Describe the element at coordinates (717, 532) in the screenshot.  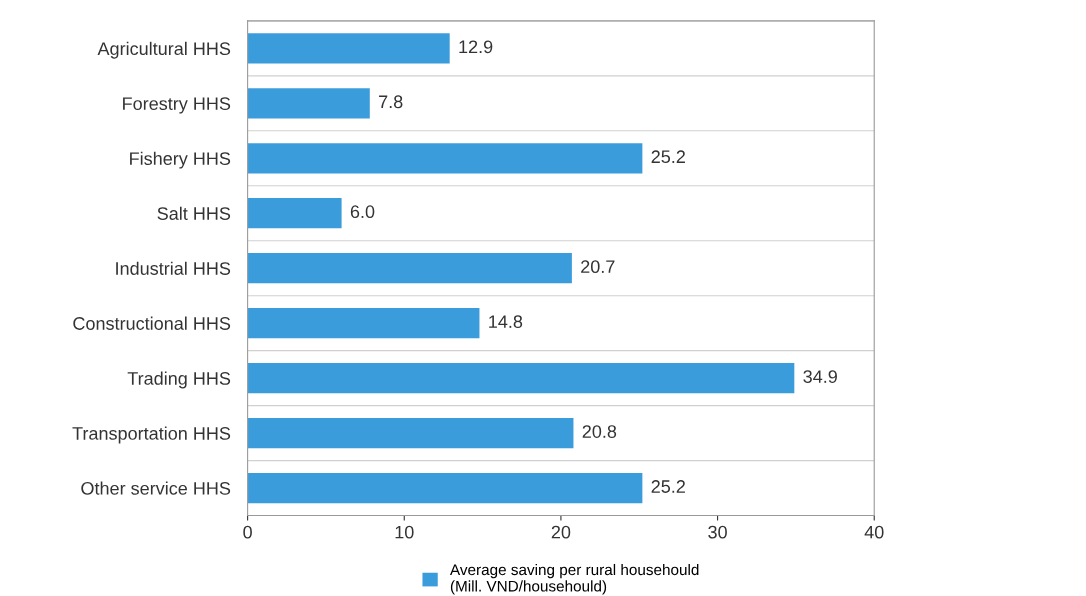
I see `x-tick-label: 30` at that location.